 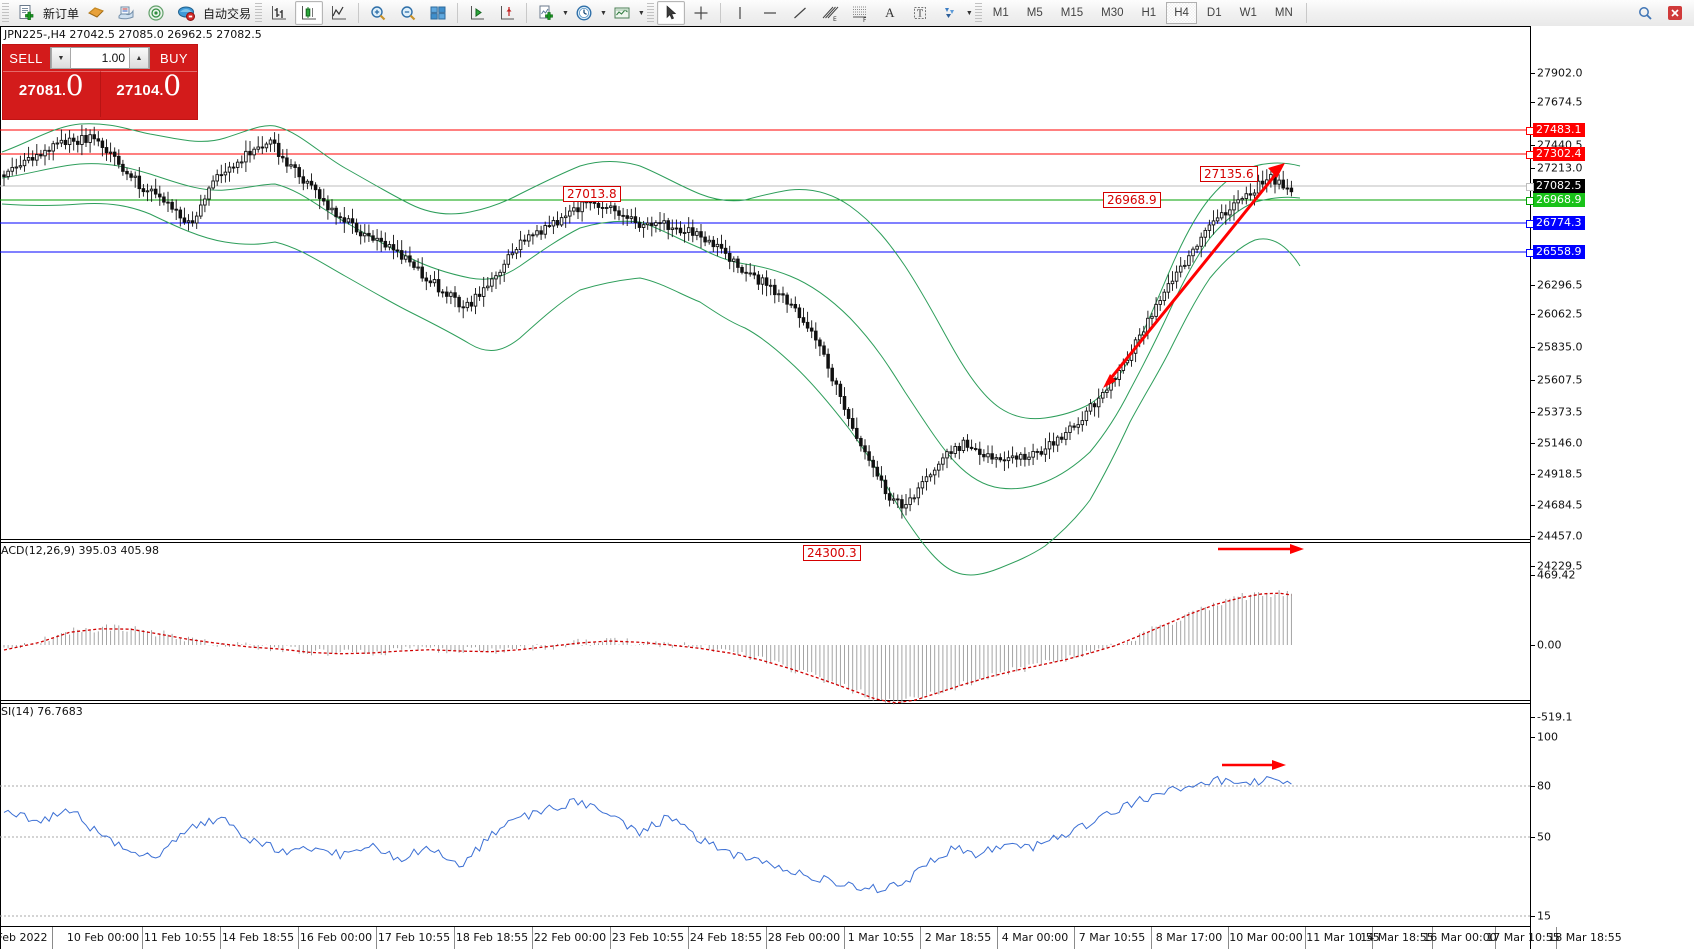 What do you see at coordinates (1112, 937) in the screenshot?
I see `time-axis-label: 7 Mar 10:55` at bounding box center [1112, 937].